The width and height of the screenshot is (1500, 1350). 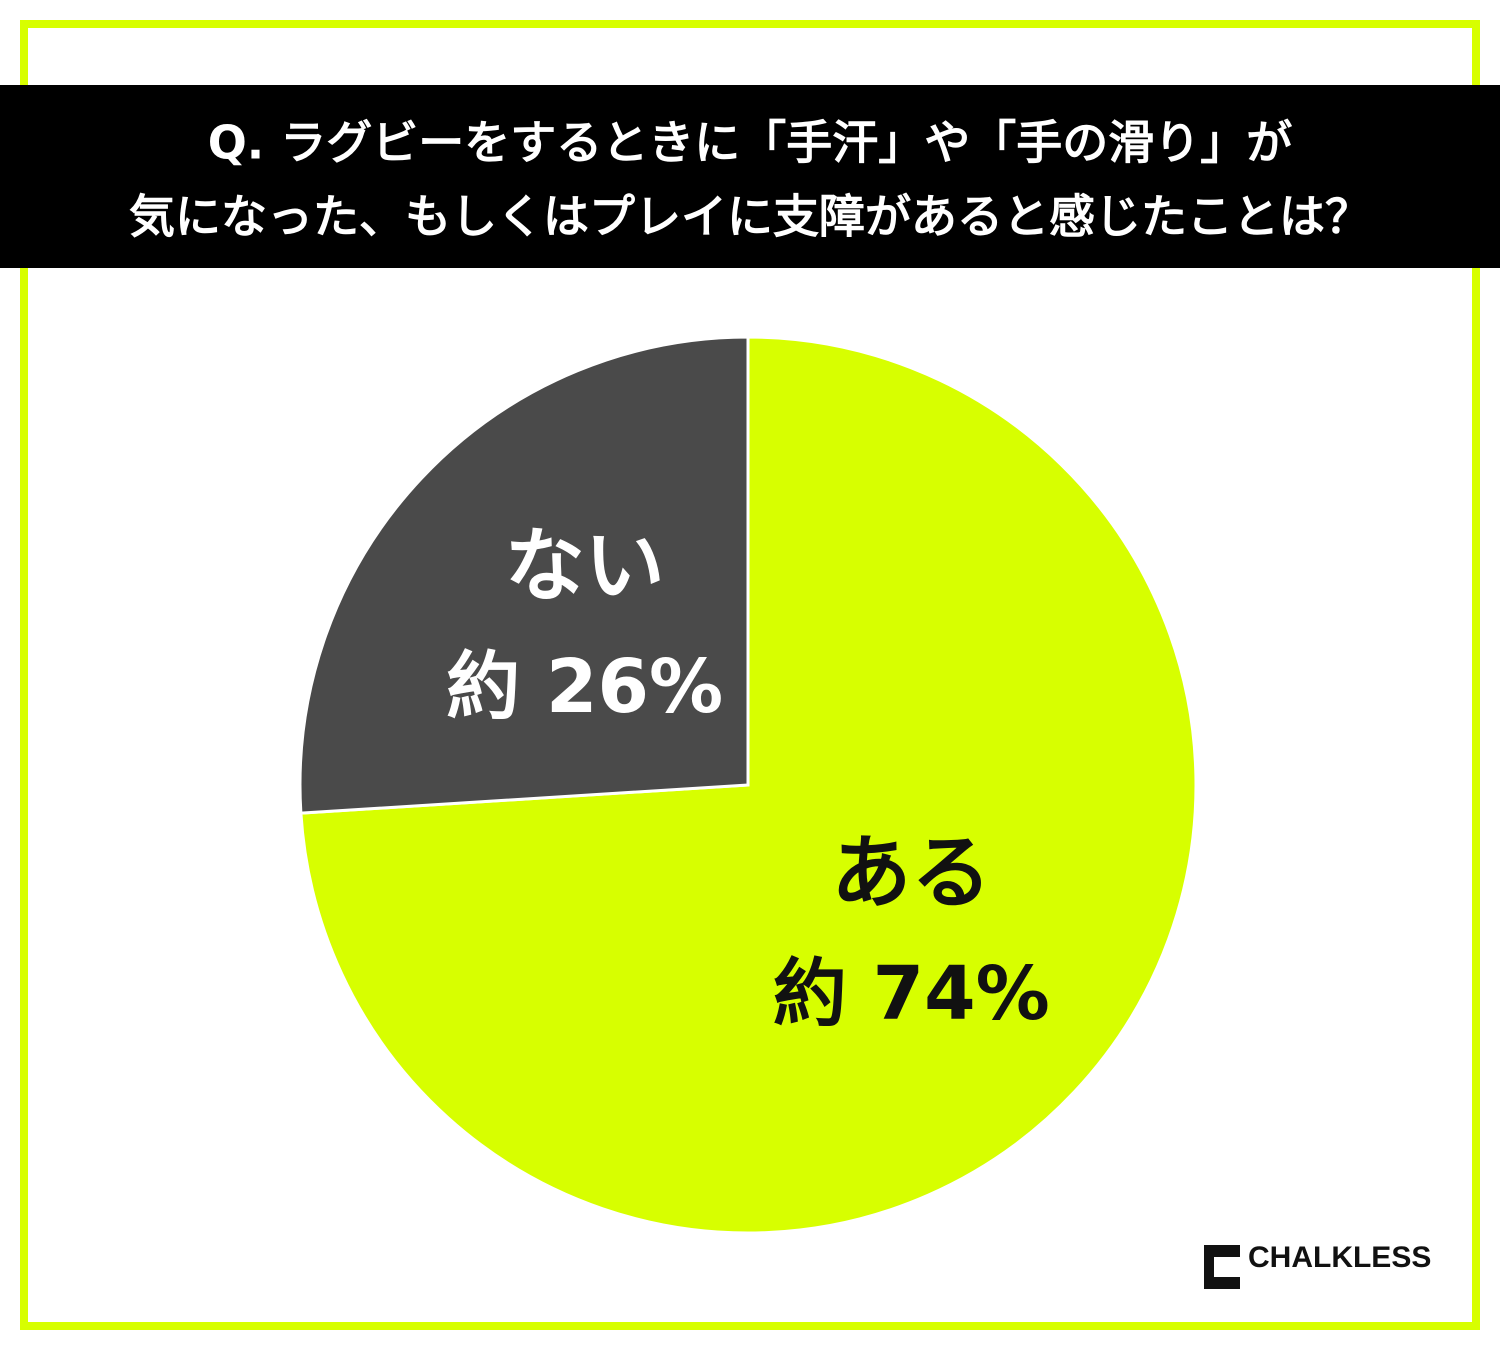 What do you see at coordinates (911, 994) in the screenshot?
I see `value-label: 約 74%` at bounding box center [911, 994].